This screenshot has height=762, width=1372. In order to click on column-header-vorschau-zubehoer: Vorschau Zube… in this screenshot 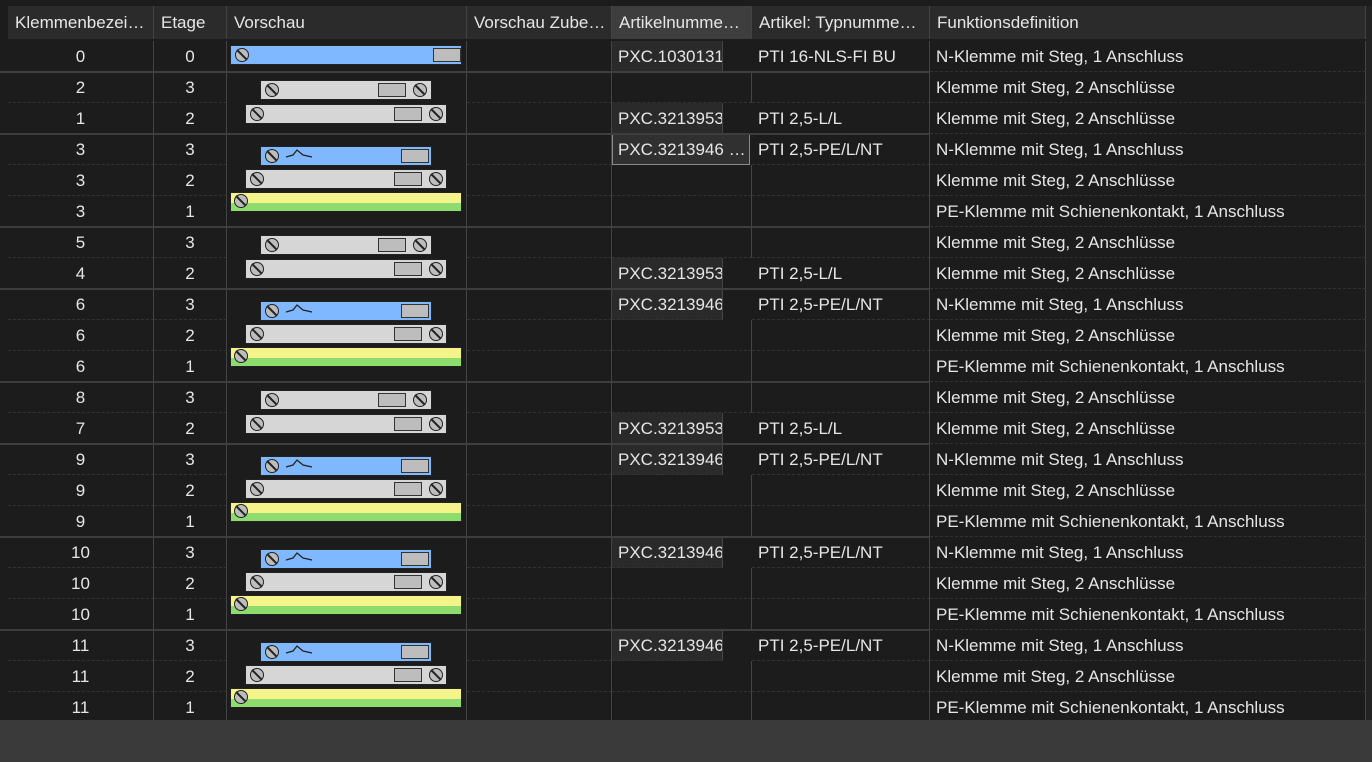, I will do `click(539, 22)`.